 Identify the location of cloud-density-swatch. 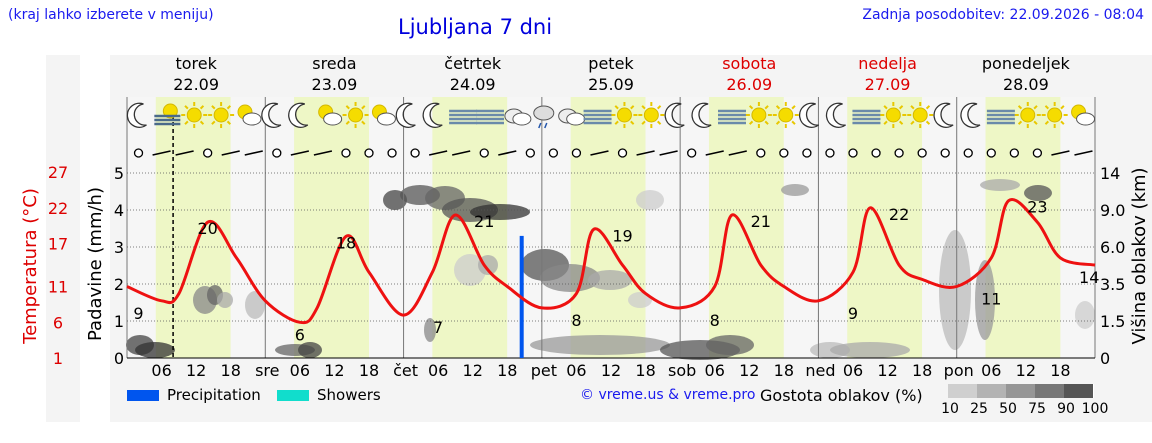
(1021, 391).